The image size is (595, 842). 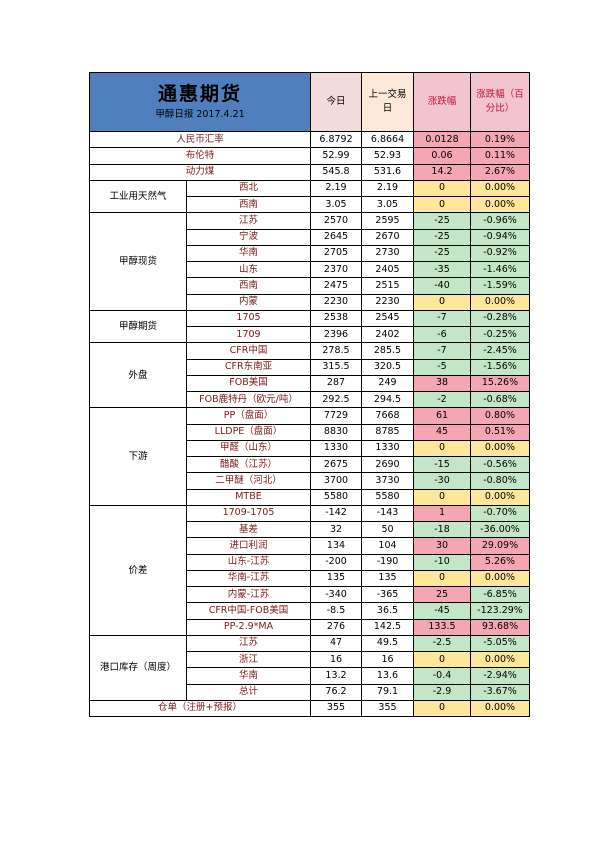 What do you see at coordinates (387, 676) in the screenshot?
I see `prev-value: 13.6` at bounding box center [387, 676].